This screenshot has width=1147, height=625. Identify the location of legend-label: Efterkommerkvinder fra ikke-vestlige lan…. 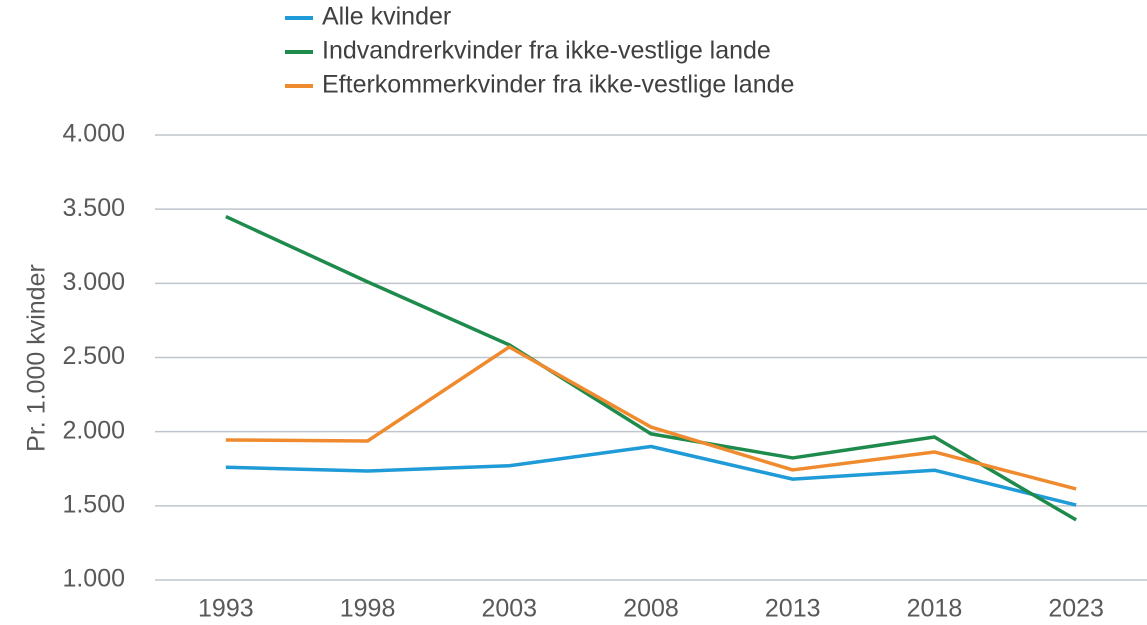
(558, 85).